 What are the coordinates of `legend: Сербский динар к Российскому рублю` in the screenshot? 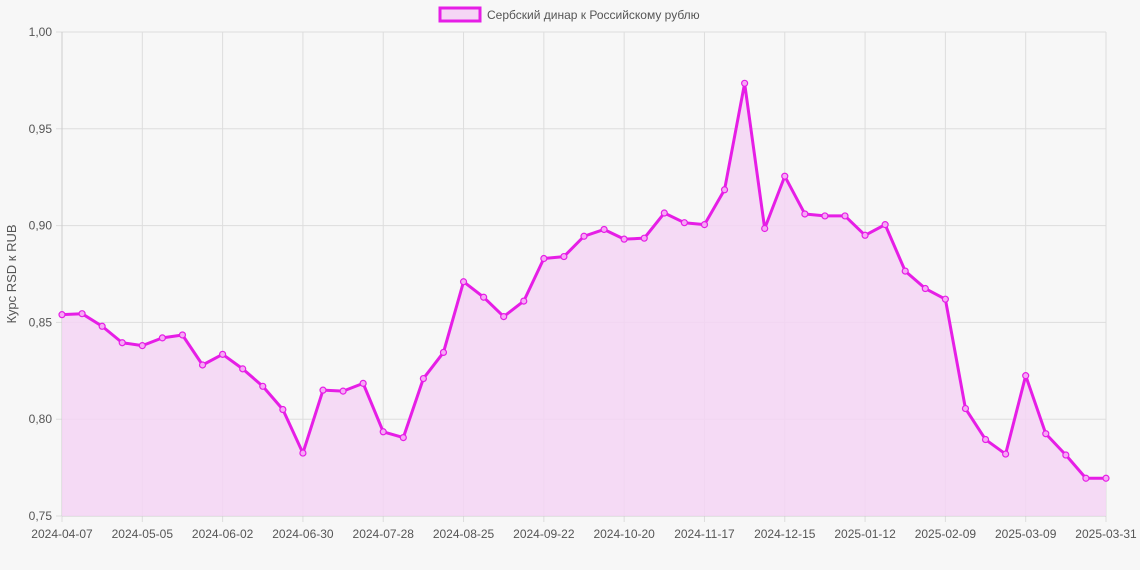 It's located at (569, 14).